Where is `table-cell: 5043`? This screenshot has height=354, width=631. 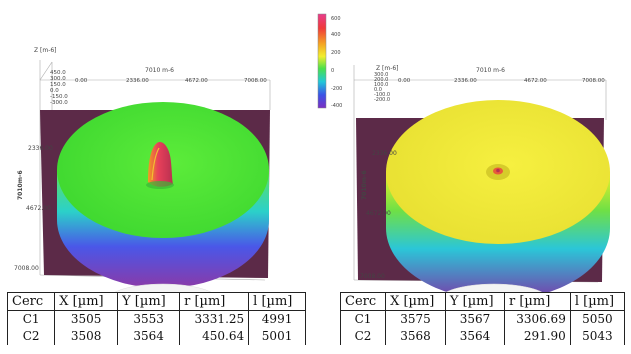 table-cell: 5043 is located at coordinates (597, 336).